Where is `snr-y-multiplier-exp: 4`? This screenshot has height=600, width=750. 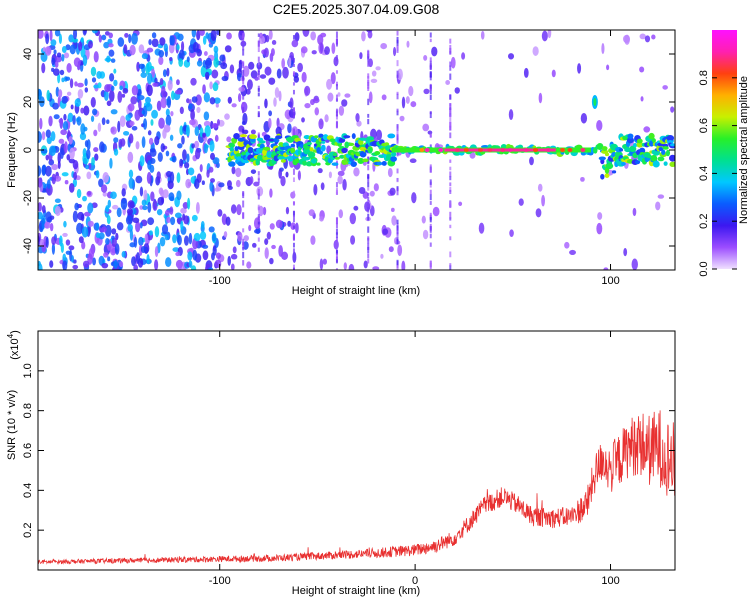
snr-y-multiplier-exp: 4 is located at coordinates (10, 335).